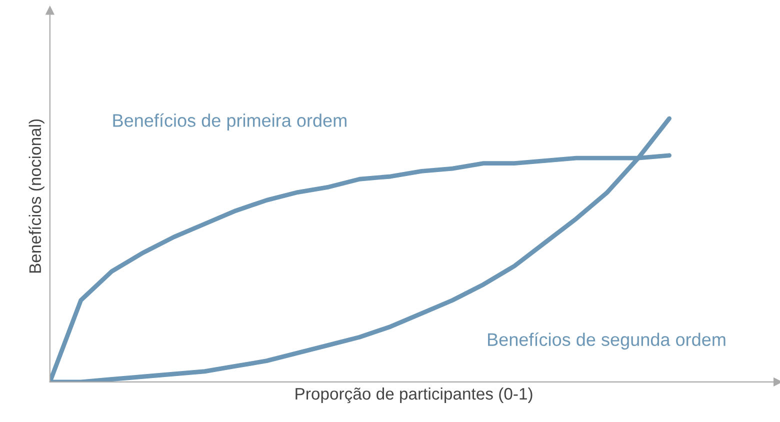 This screenshot has width=780, height=422. Describe the element at coordinates (229, 121) in the screenshot. I see `text: Benefícios de primeira ordem` at that location.